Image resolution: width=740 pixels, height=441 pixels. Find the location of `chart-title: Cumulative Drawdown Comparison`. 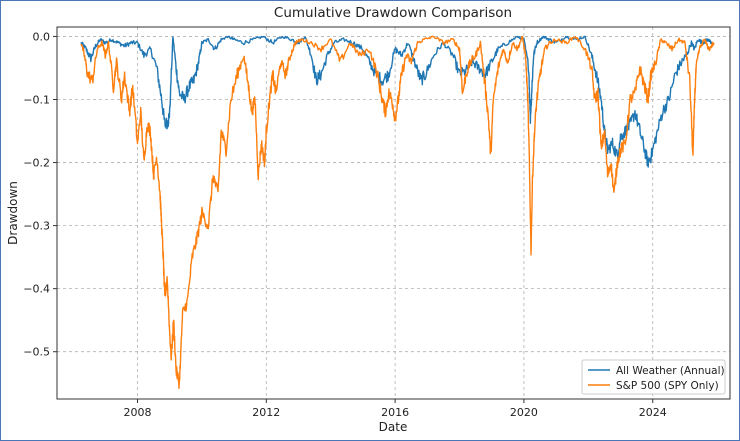

chart-title: Cumulative Drawdown Comparison is located at coordinates (393, 13).